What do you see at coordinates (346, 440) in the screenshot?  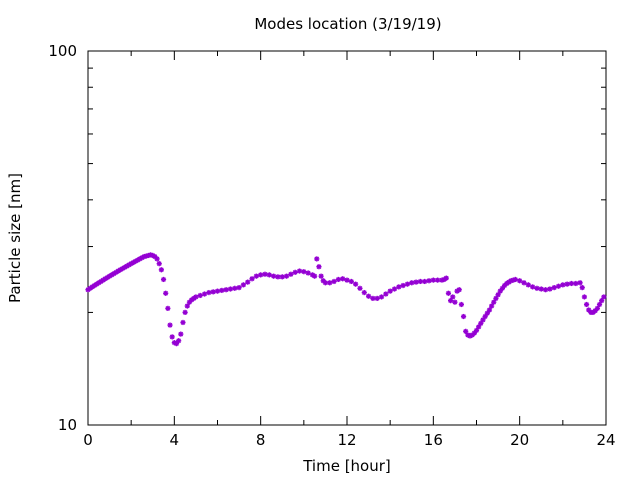 I see `x-tick-label: 12` at bounding box center [346, 440].